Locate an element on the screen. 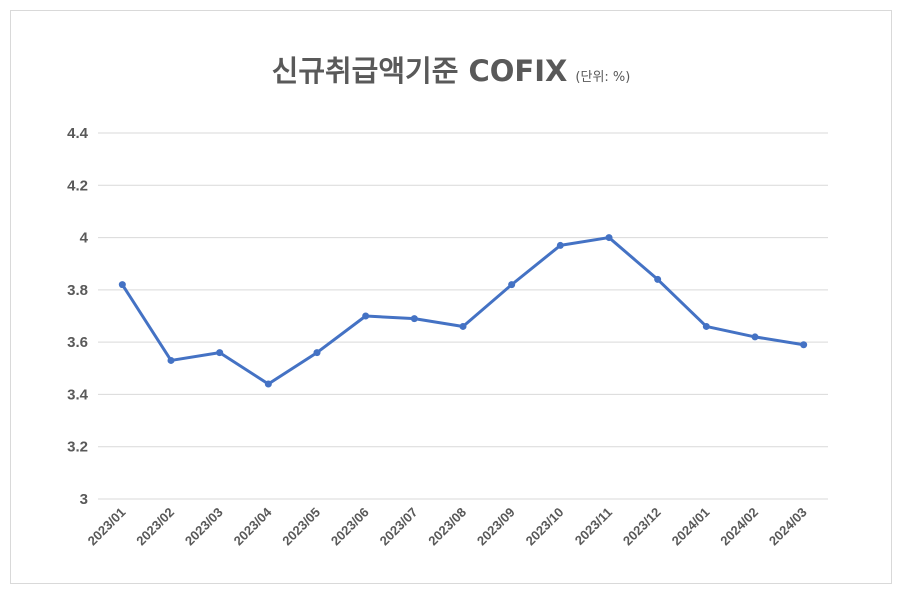 The height and width of the screenshot is (590, 900). x-tick-label: 2023/06 is located at coordinates (350, 527).